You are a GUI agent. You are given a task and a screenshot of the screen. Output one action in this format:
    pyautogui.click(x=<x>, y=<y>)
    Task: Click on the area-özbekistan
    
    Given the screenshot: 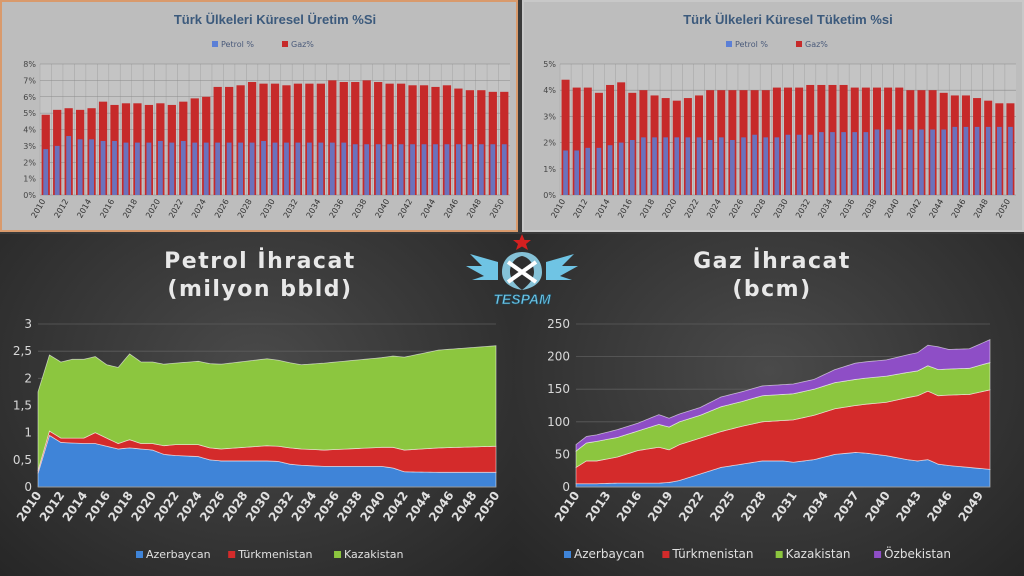 What is the action you would take?
    pyautogui.click(x=783, y=395)
    